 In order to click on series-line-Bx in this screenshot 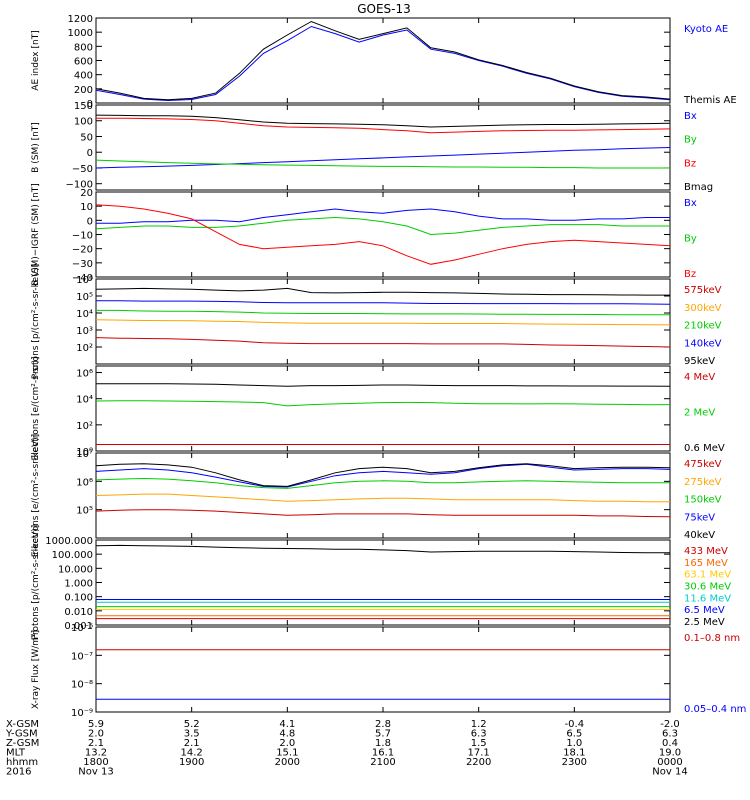, I will do `click(383, 158)`.